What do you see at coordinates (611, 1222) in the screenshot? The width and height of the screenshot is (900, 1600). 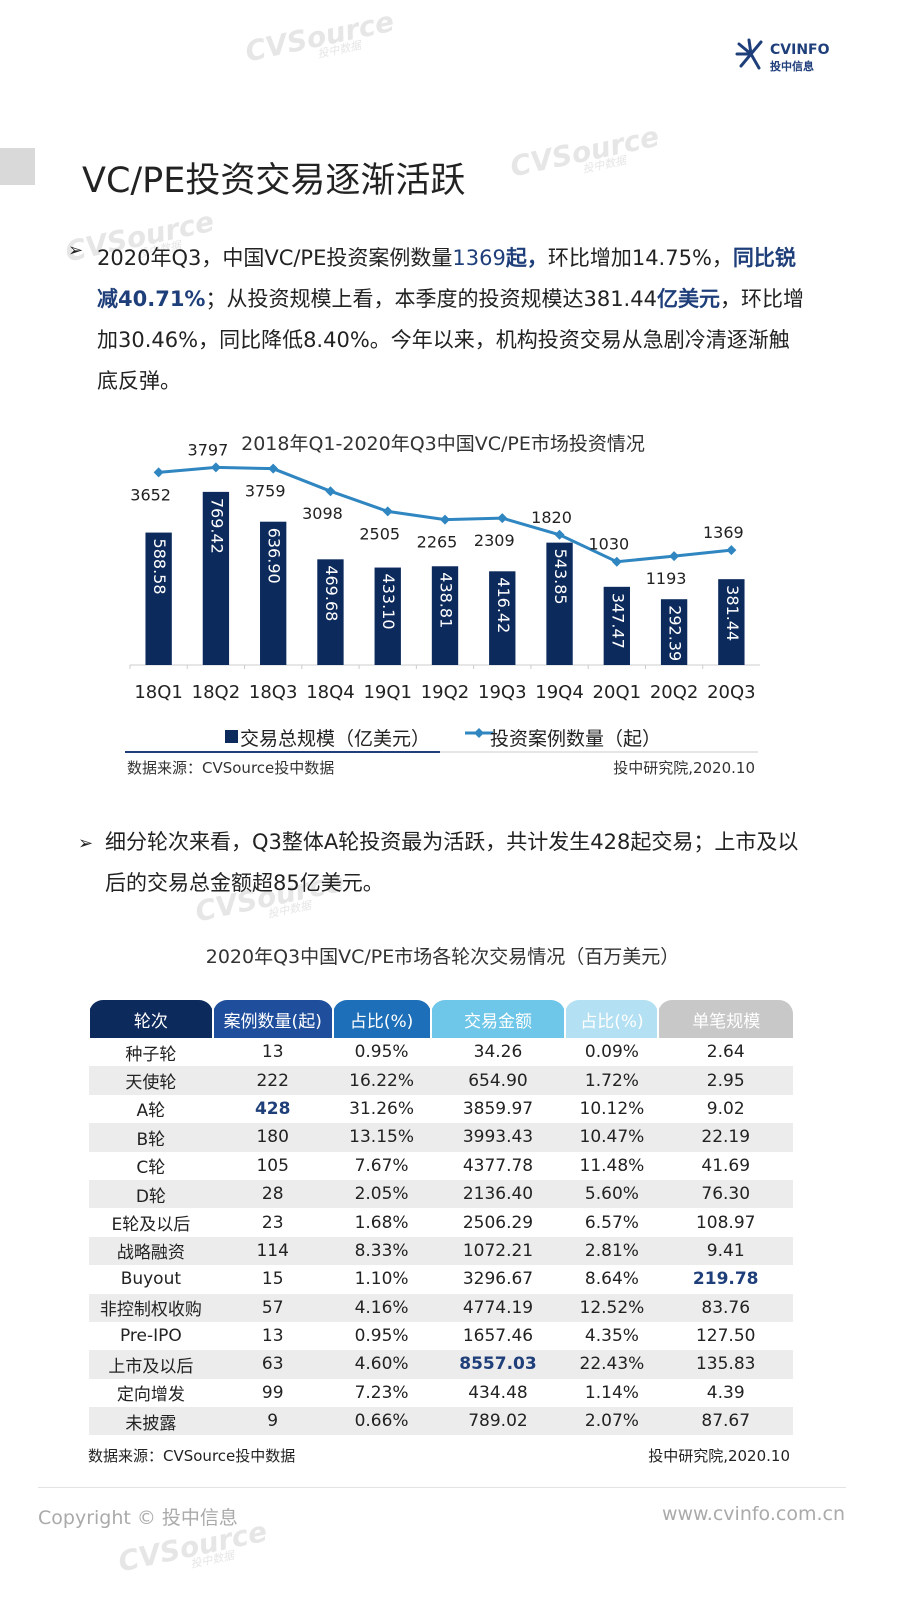 I see `table-cell: 6.57%` at bounding box center [611, 1222].